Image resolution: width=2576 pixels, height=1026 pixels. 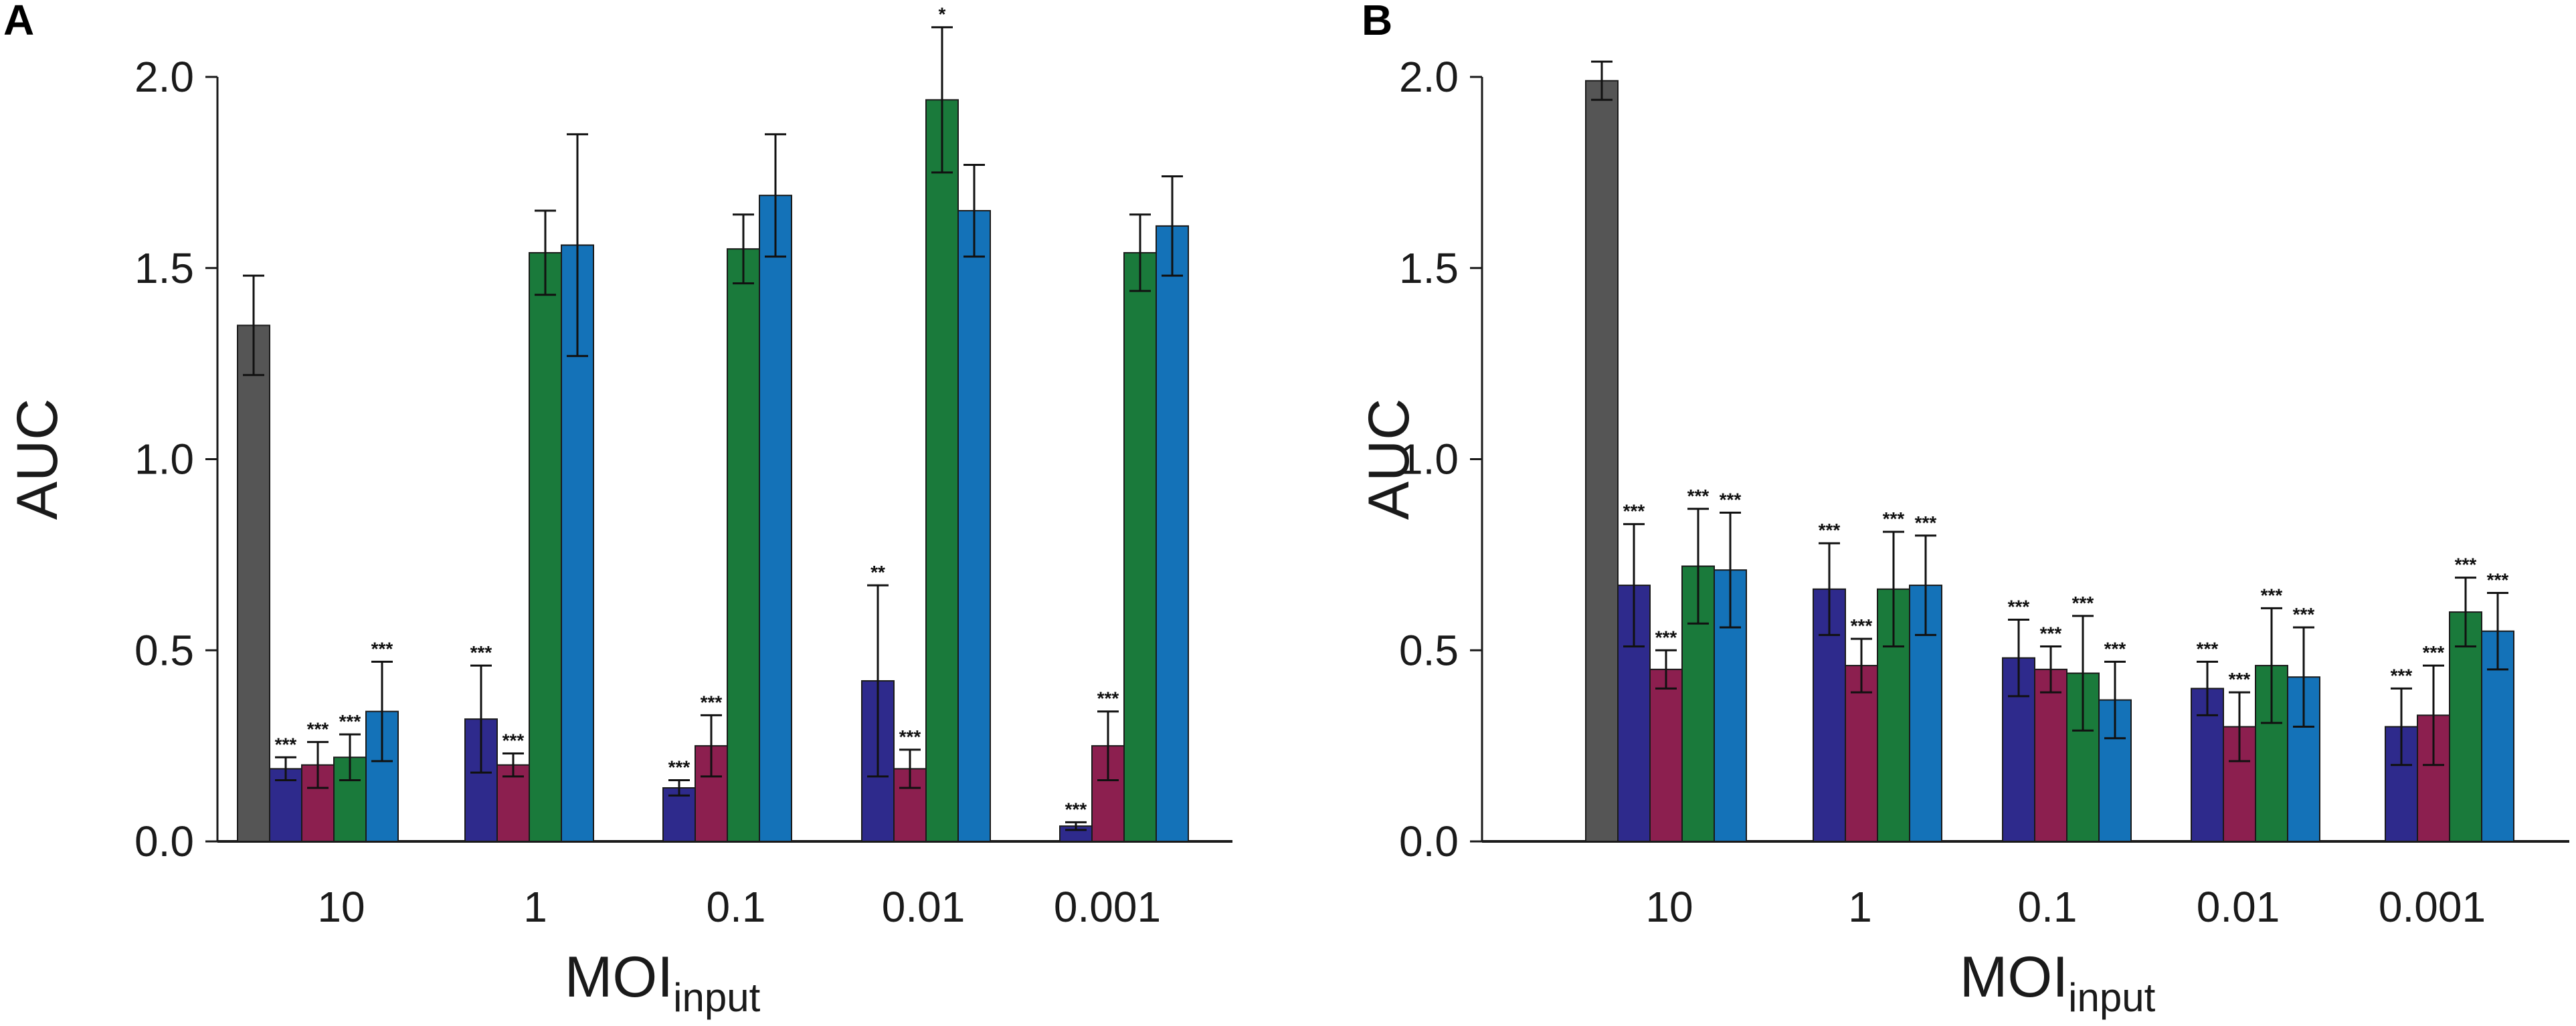 I want to click on significance-label: **, so click(x=878, y=572).